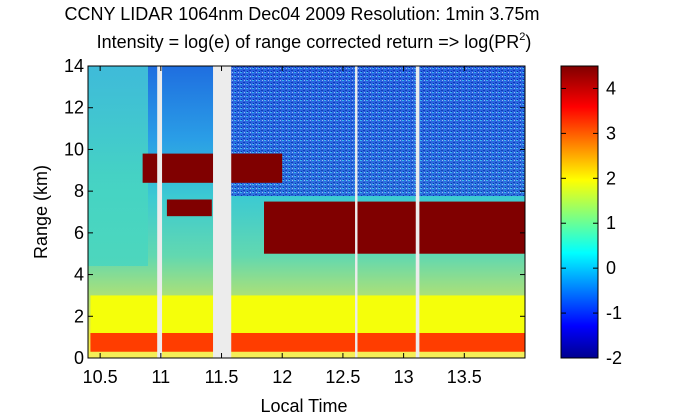 This screenshot has width=700, height=420. What do you see at coordinates (303, 406) in the screenshot?
I see `x-axis-label: Local Time` at bounding box center [303, 406].